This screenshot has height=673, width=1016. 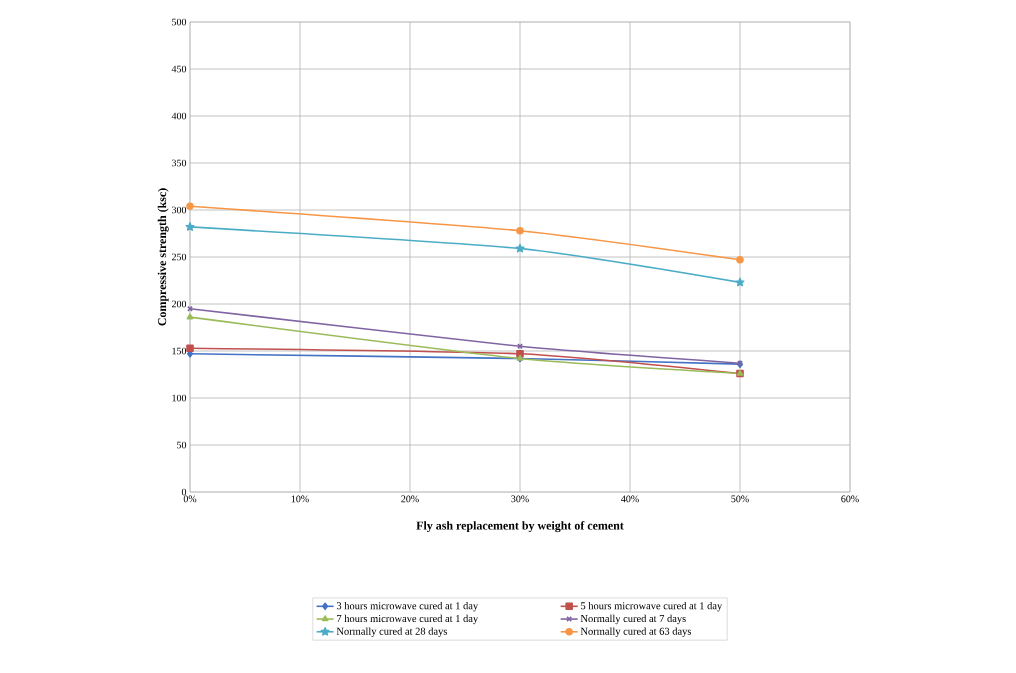 What do you see at coordinates (520, 527) in the screenshot?
I see `x-axis-title: Fly ash replacement by weight of cement` at bounding box center [520, 527].